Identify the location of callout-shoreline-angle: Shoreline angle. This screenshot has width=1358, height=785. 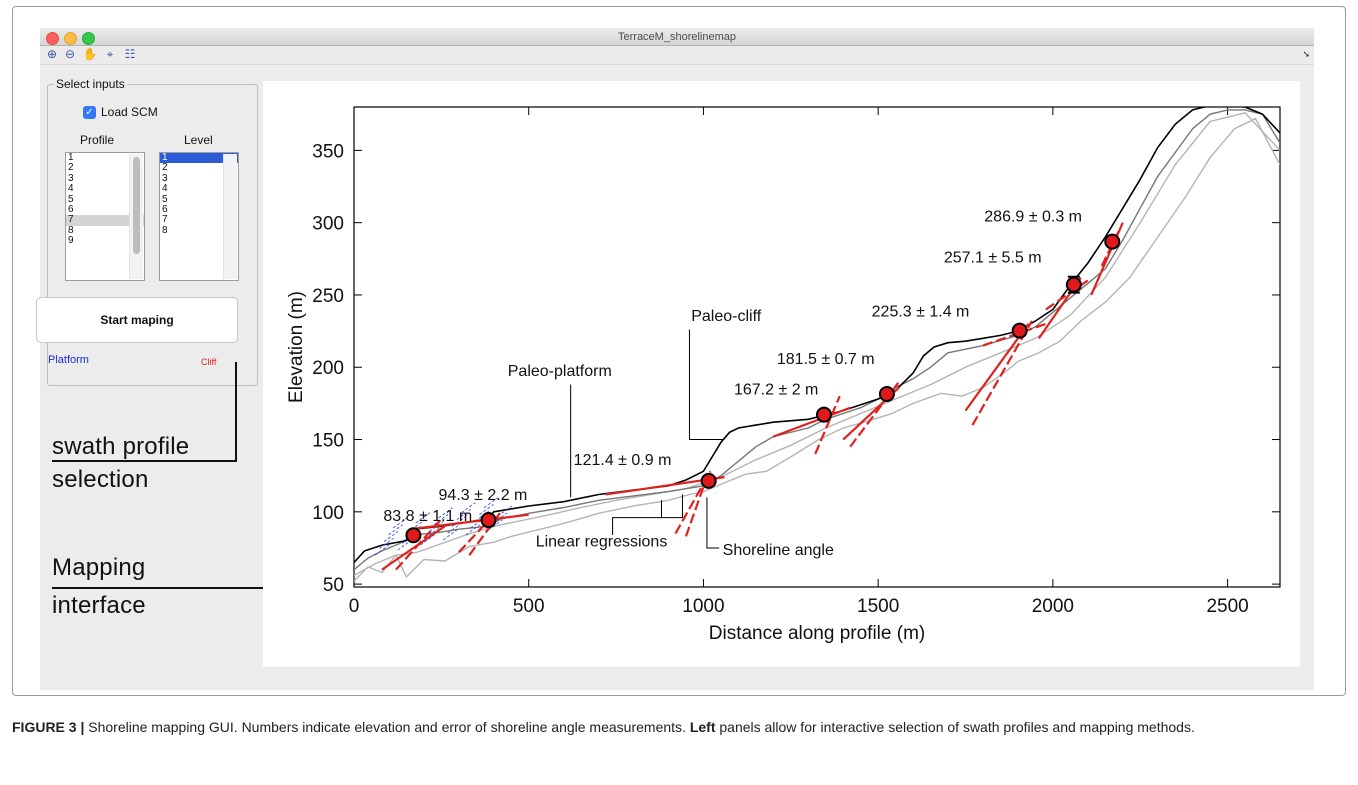
(778, 550).